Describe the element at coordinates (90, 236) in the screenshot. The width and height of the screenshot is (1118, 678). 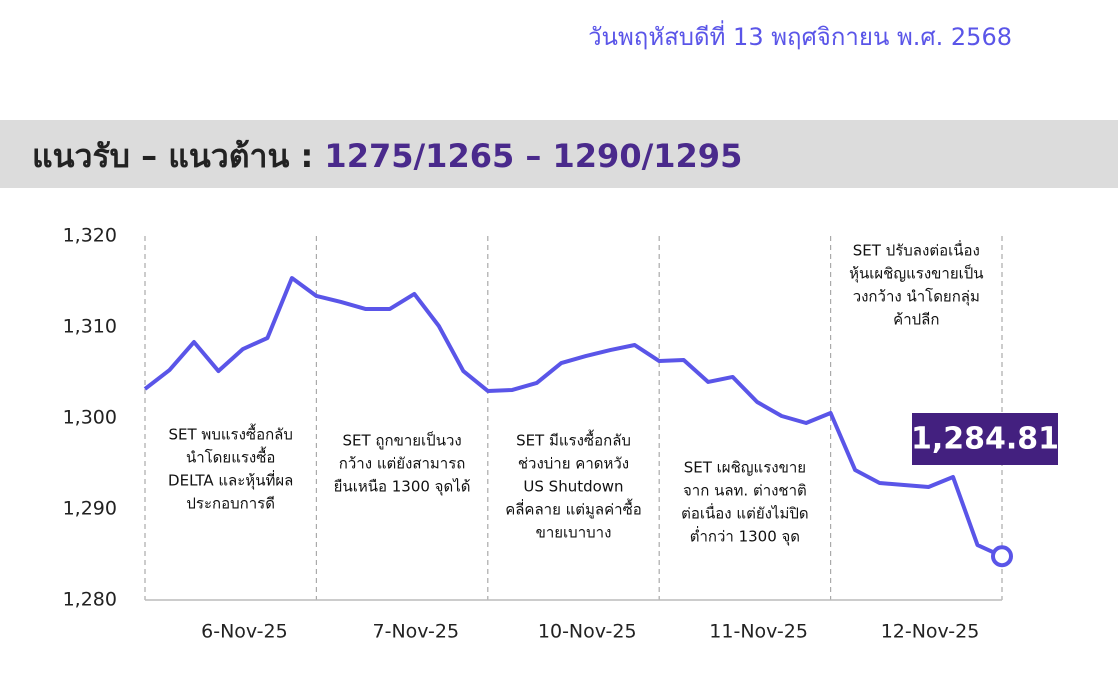
I see `y-tick-label: 1,320` at that location.